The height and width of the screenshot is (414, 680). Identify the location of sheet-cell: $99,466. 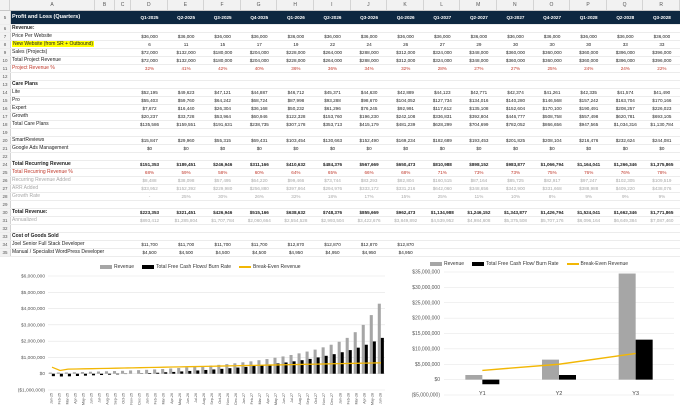
(295, 180).